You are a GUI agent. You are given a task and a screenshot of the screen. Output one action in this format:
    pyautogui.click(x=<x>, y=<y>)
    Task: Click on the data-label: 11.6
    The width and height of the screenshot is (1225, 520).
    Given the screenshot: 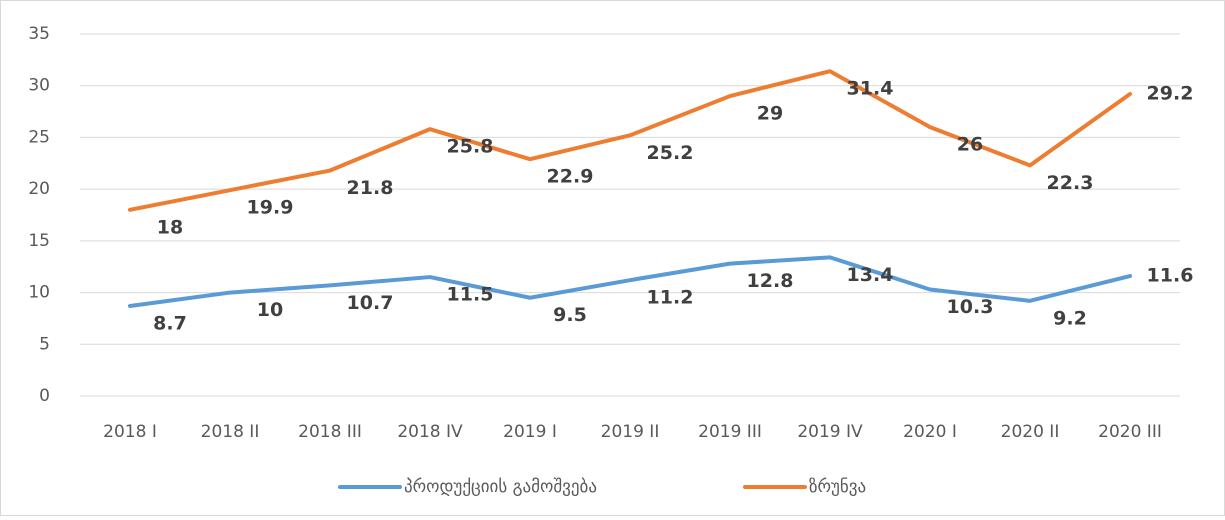 What is the action you would take?
    pyautogui.click(x=1170, y=276)
    